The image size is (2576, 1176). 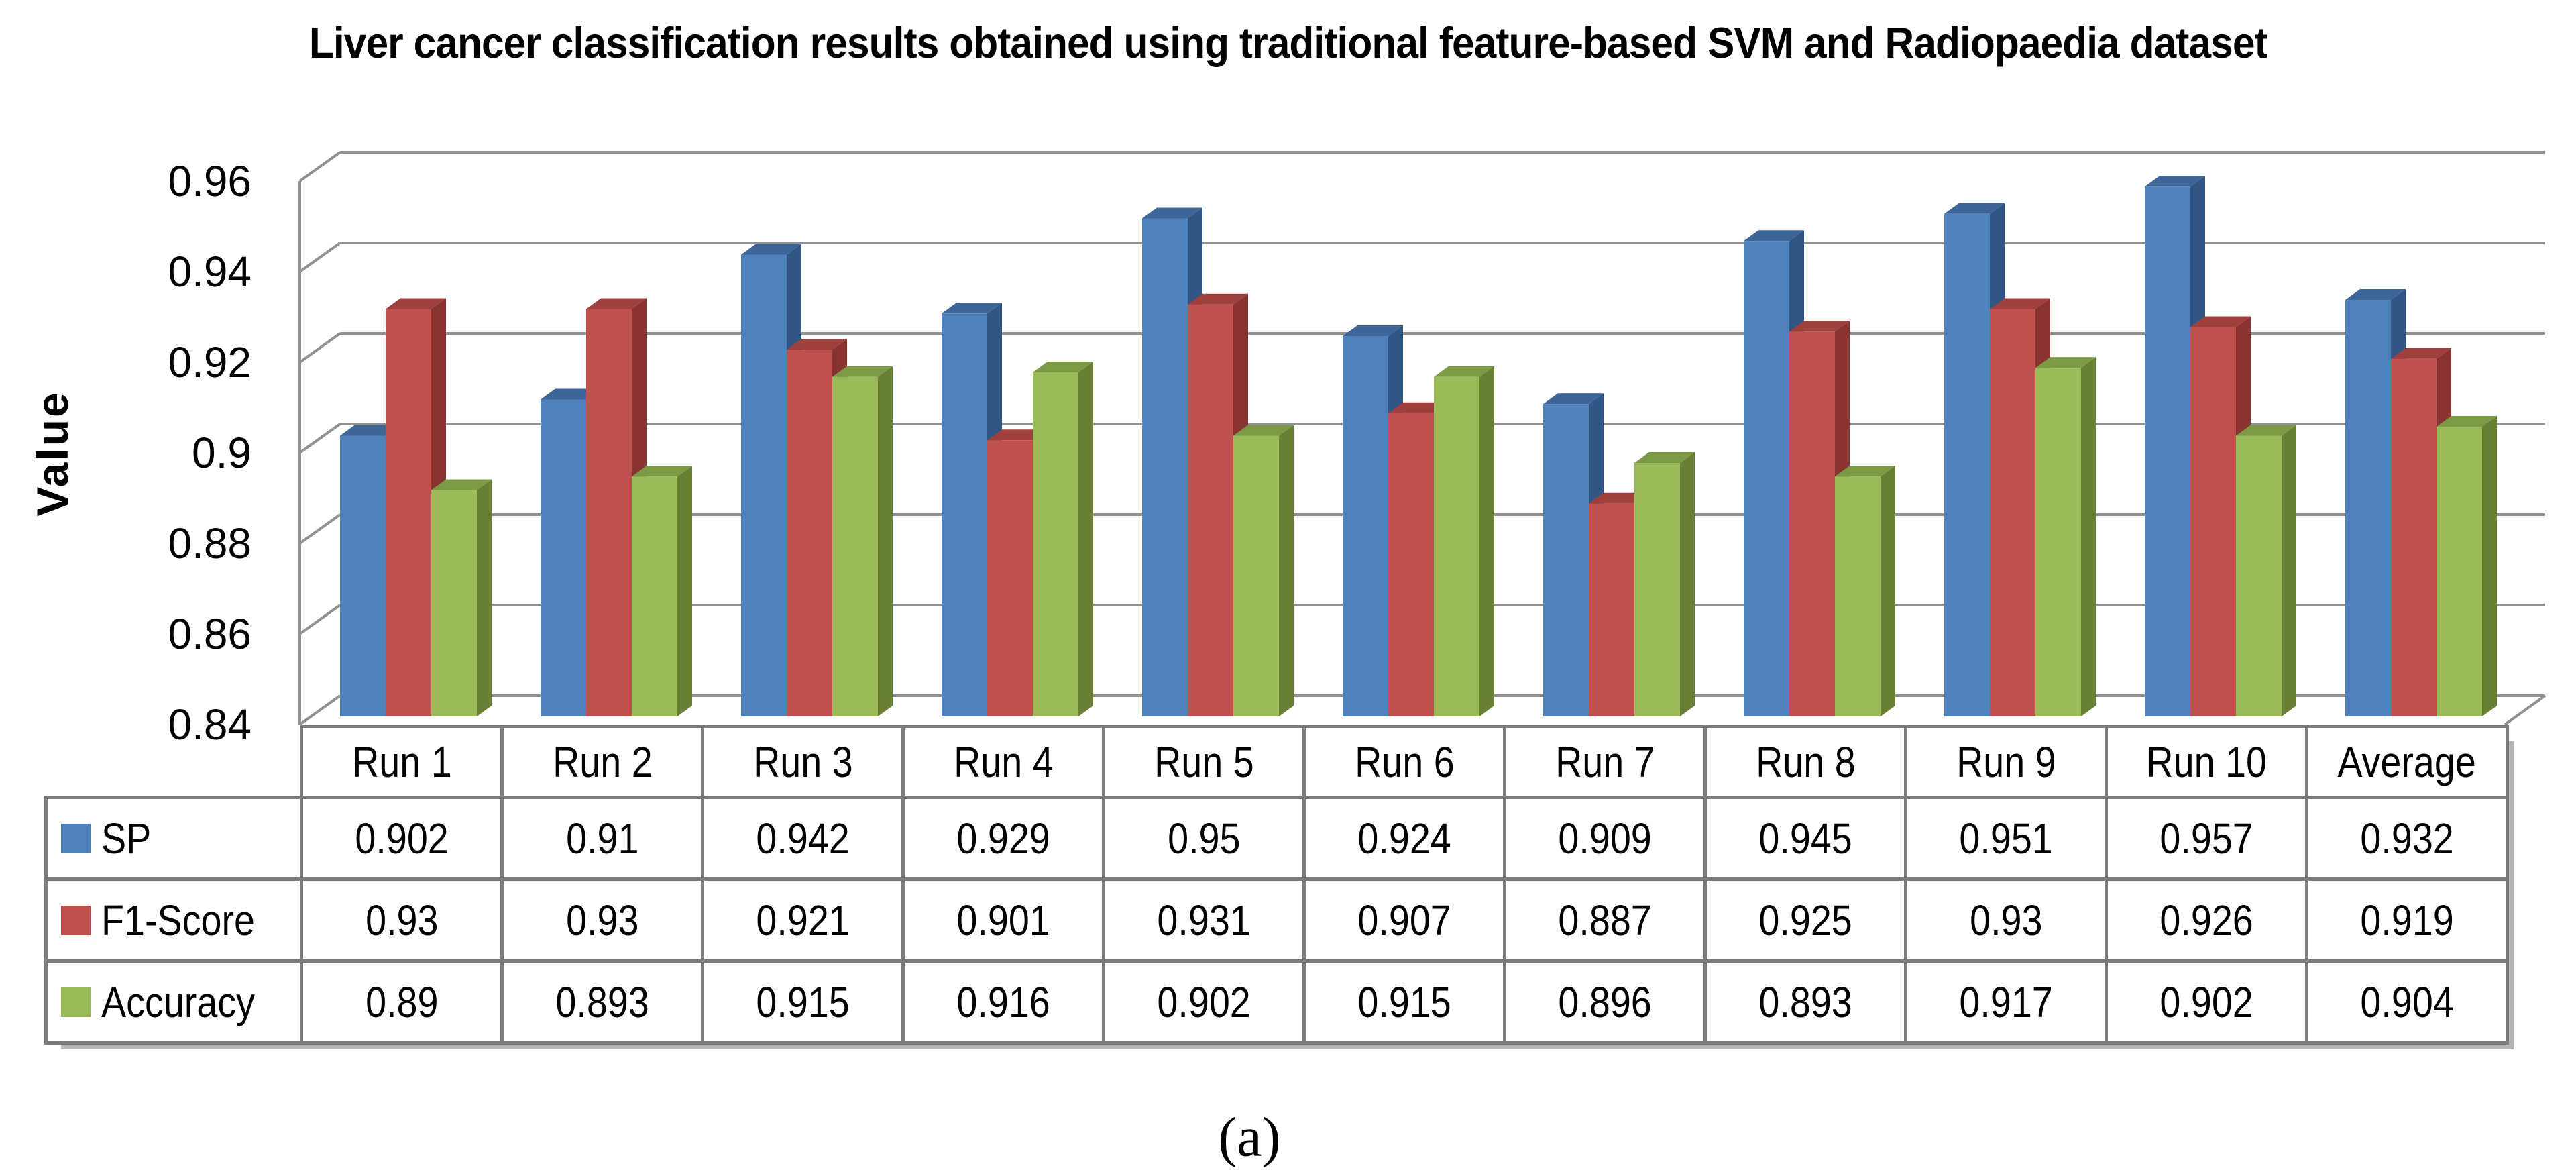 I want to click on value-cell-sp-run-6: 0.924, so click(x=1404, y=838).